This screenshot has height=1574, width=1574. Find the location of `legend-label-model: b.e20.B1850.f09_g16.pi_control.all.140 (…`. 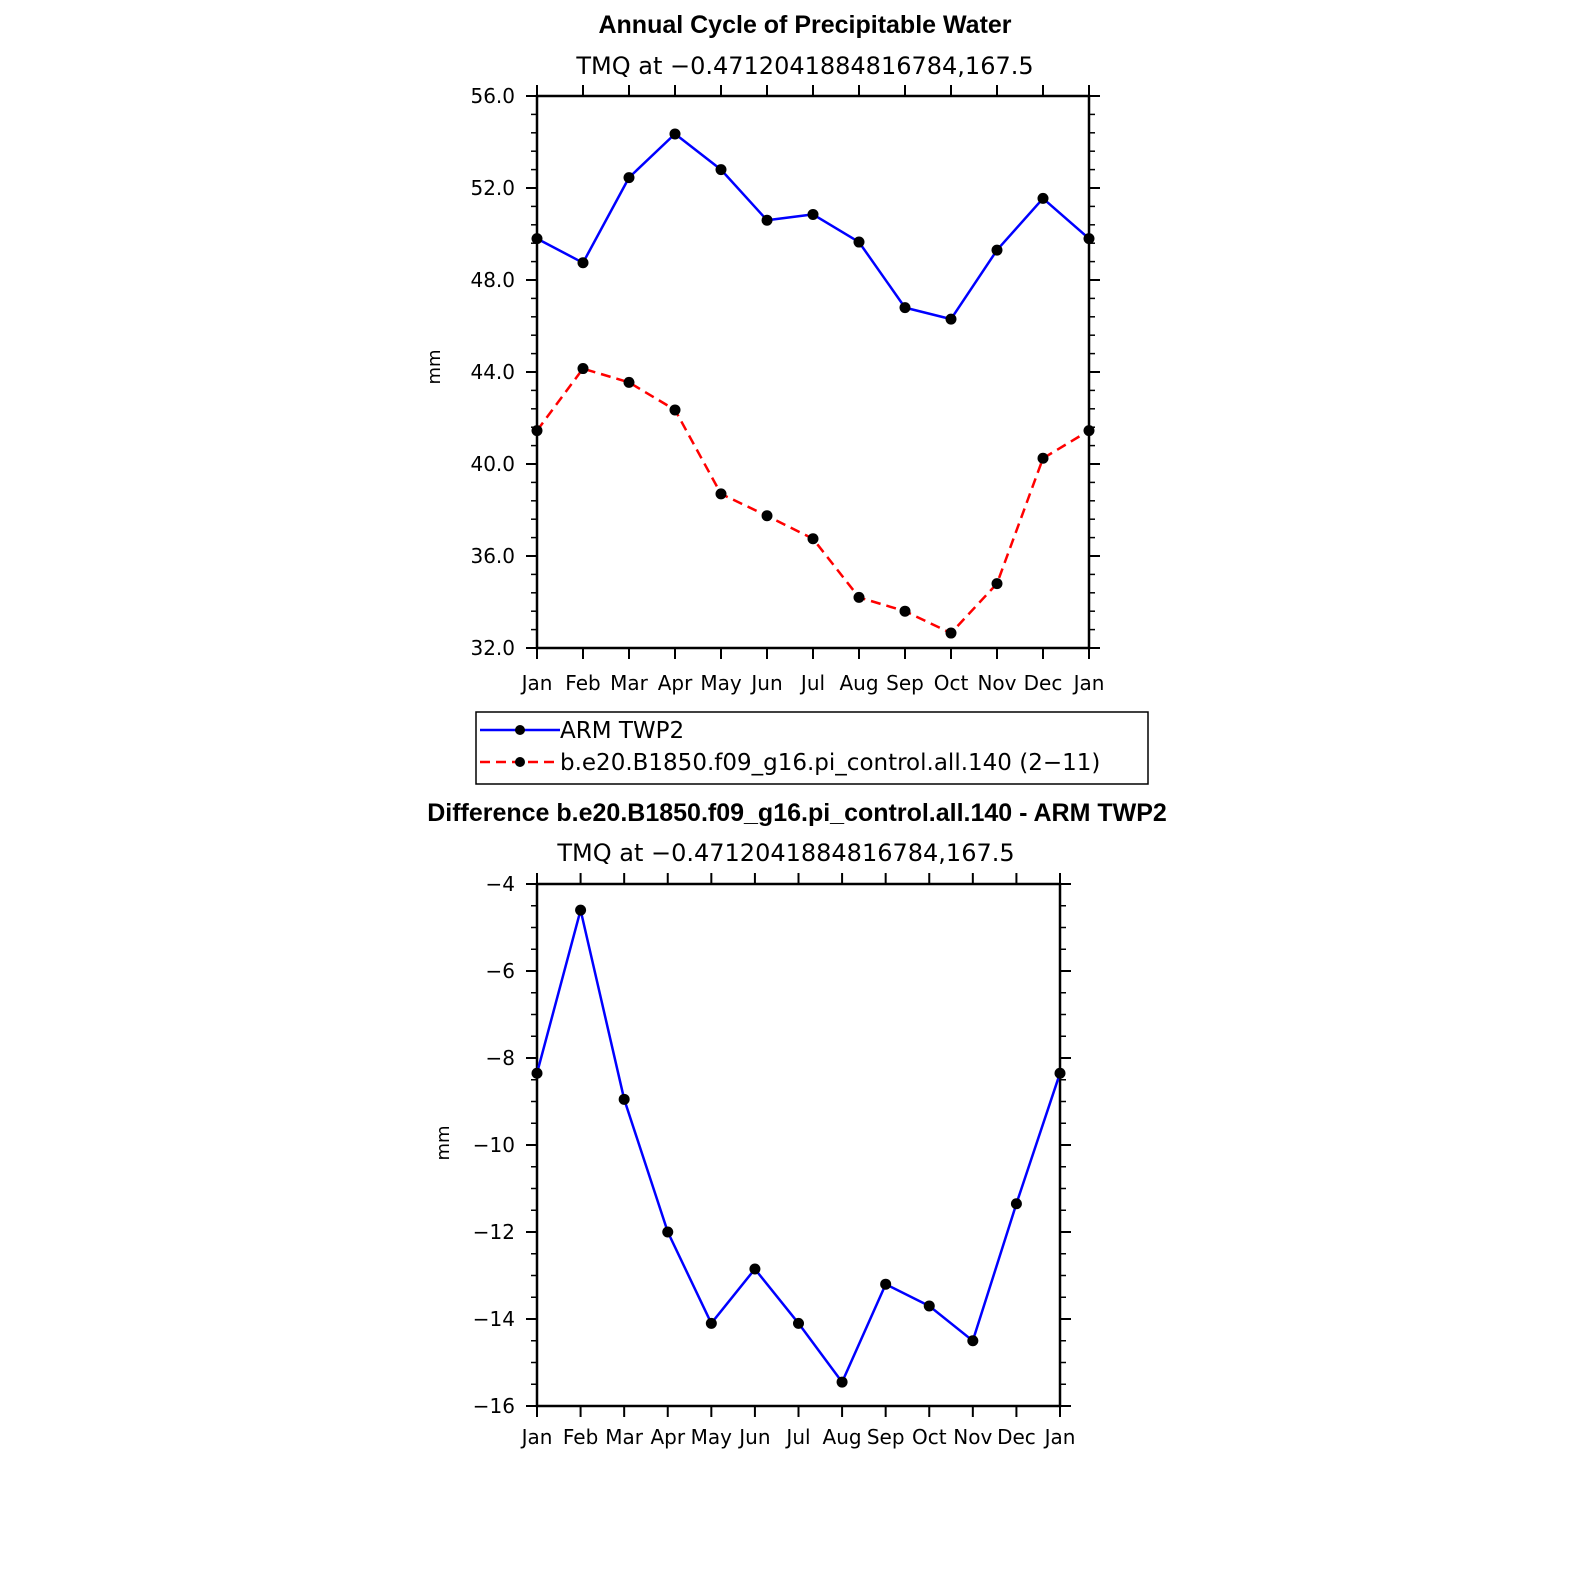

legend-label-model: b.e20.B1850.f09_g16.pi_control.all.140 (… is located at coordinates (830, 763).